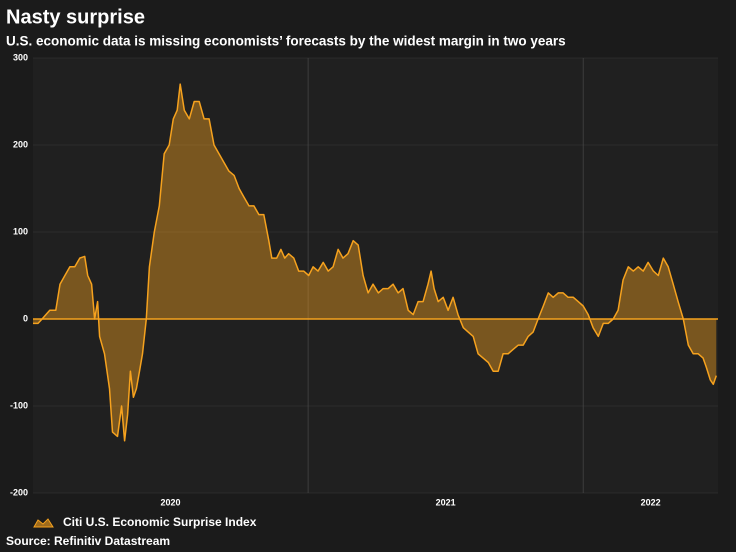  I want to click on y-tick-label: -100, so click(19, 405).